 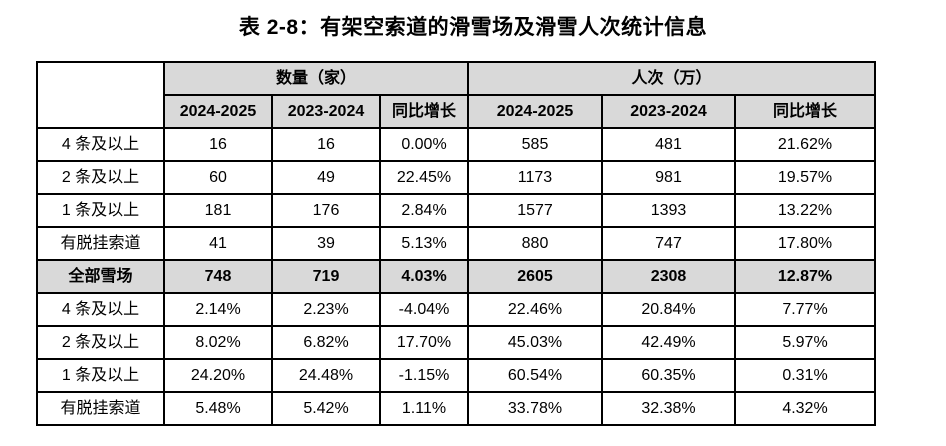 I want to click on data-cell: -4.04%, so click(x=424, y=309).